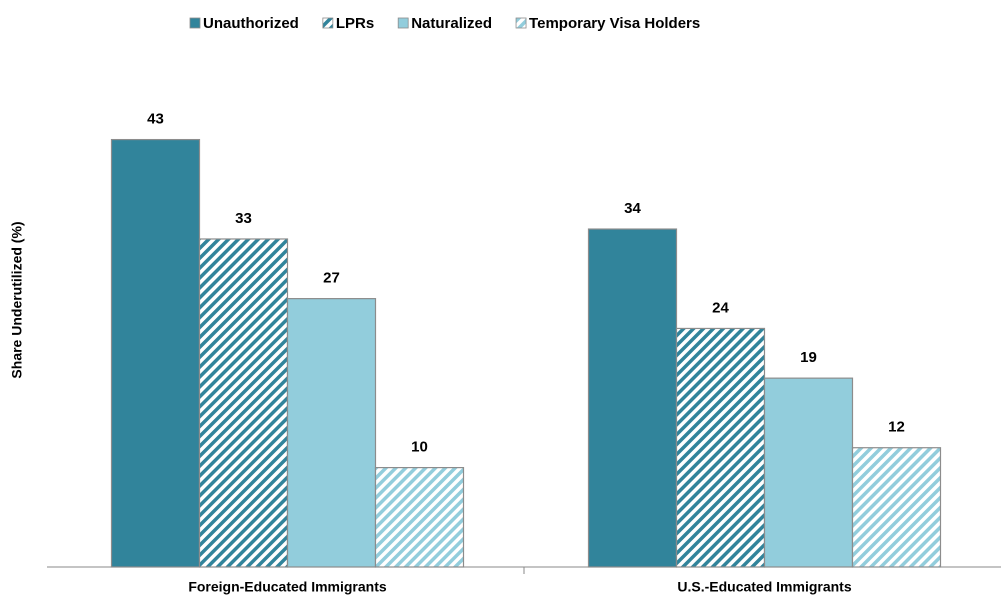 The height and width of the screenshot is (596, 1001). Describe the element at coordinates (764, 587) in the screenshot. I see `x-tick-label: U.S.-Educated Immigrants` at that location.